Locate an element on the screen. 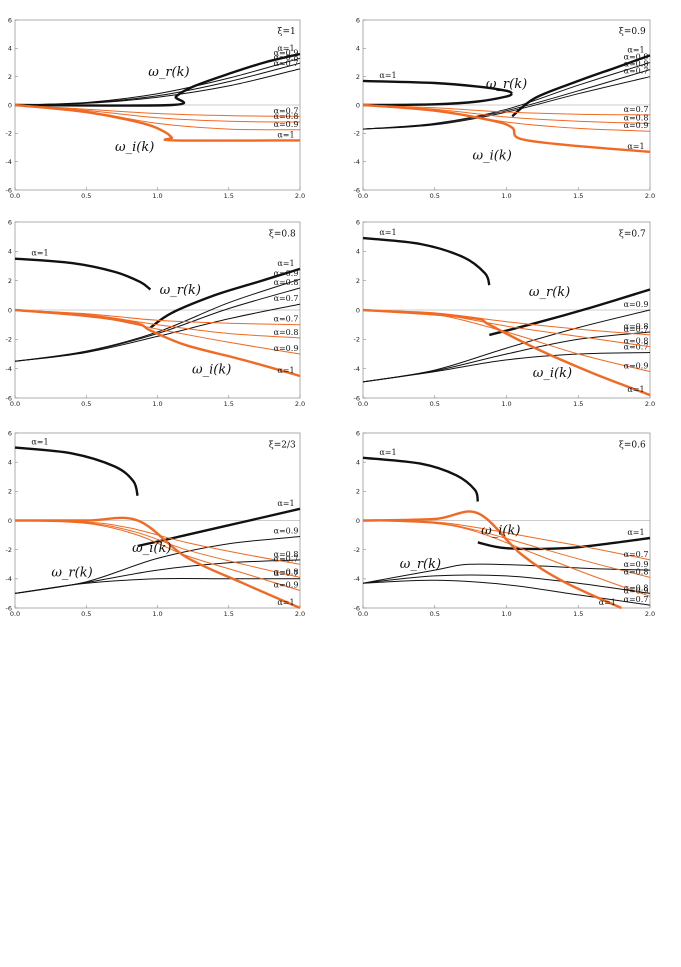  xi-parameter-label: ξ=2/3 is located at coordinates (282, 446).